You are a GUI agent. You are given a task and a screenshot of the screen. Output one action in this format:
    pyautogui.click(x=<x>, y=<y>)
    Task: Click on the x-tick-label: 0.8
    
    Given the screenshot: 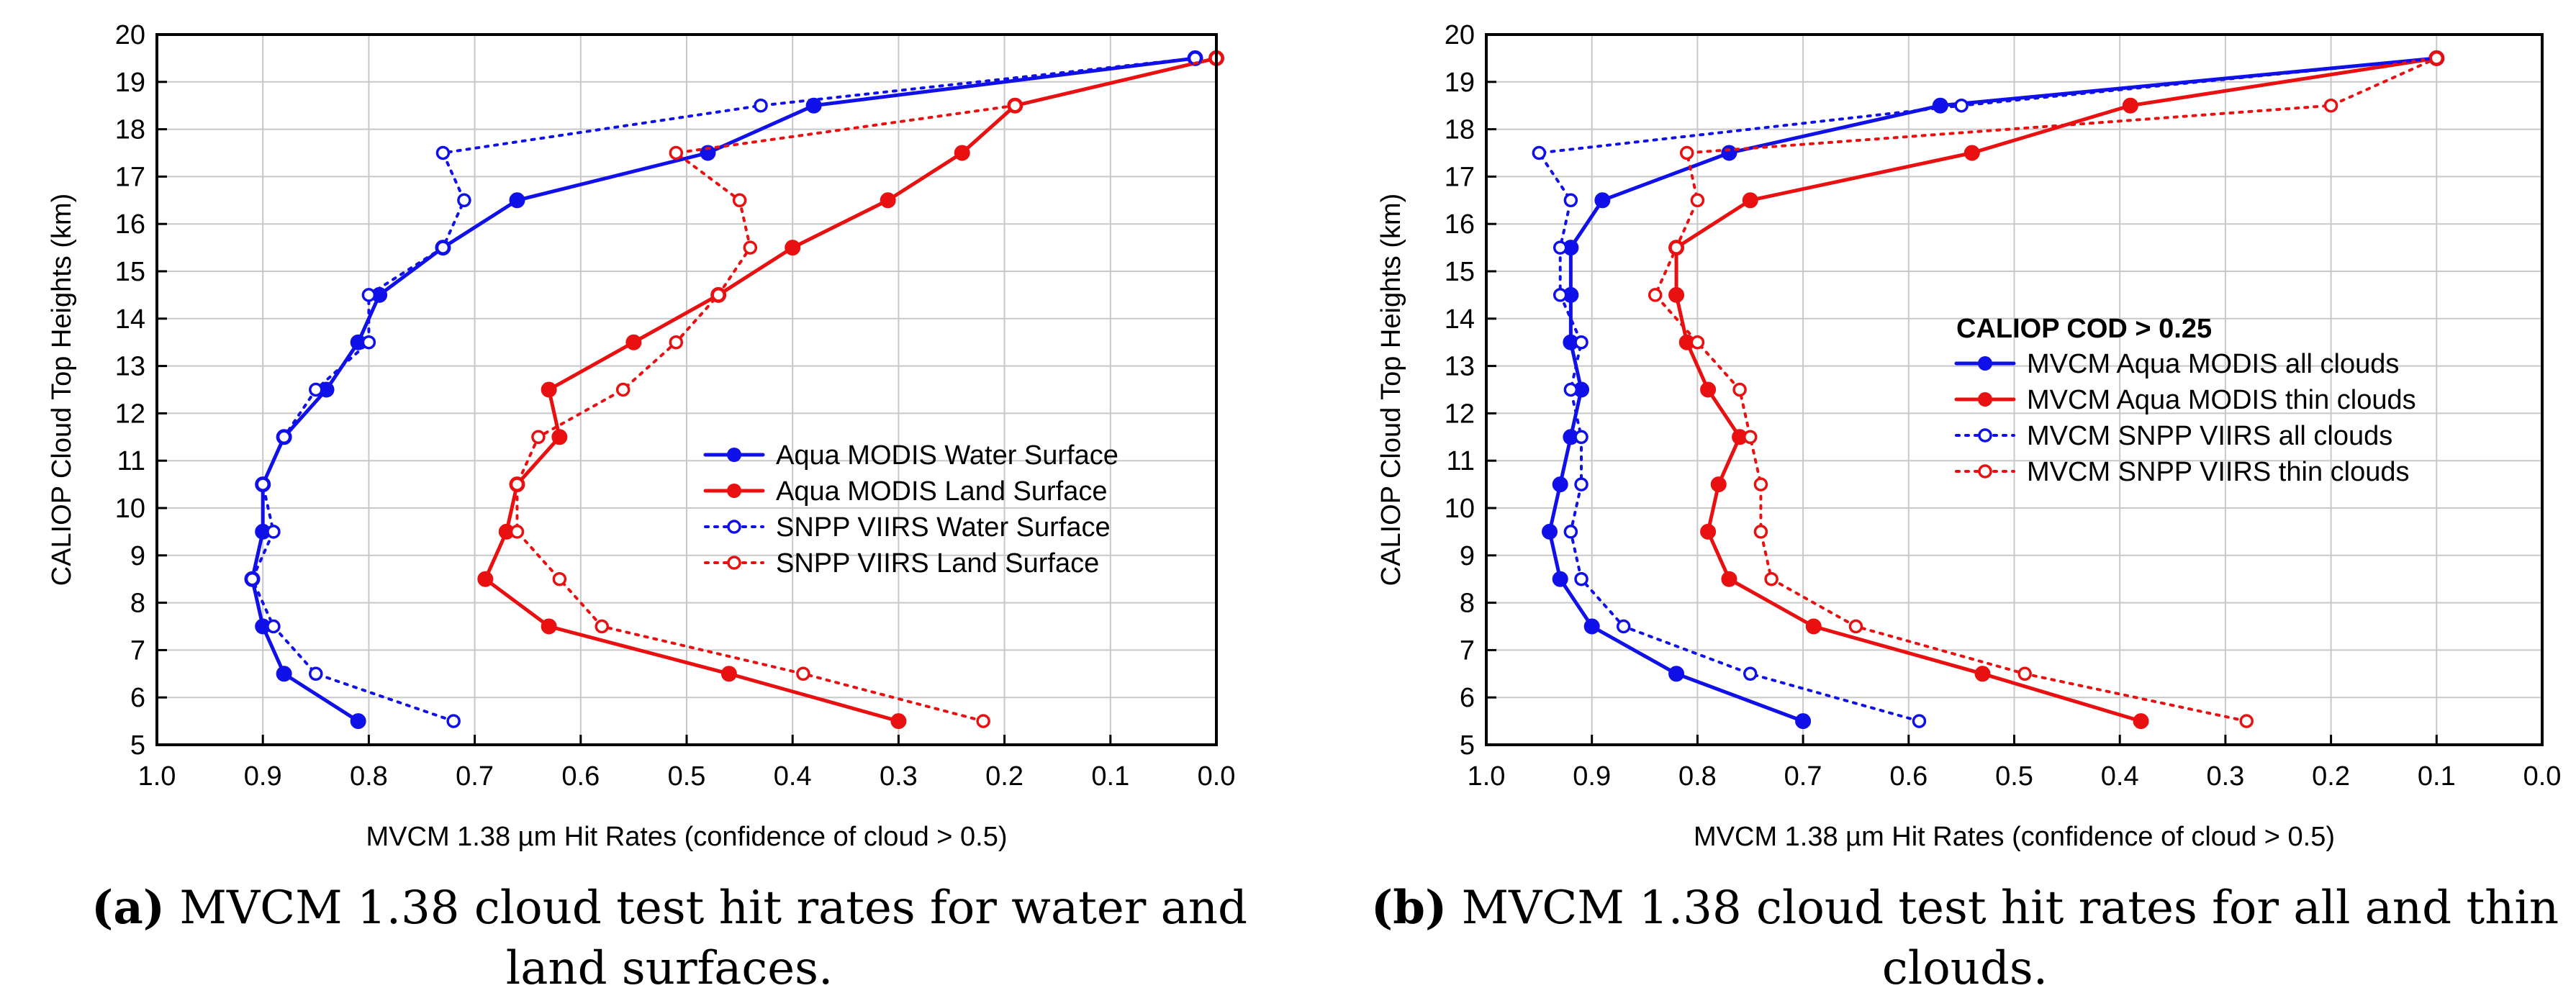 What is the action you would take?
    pyautogui.click(x=1697, y=776)
    